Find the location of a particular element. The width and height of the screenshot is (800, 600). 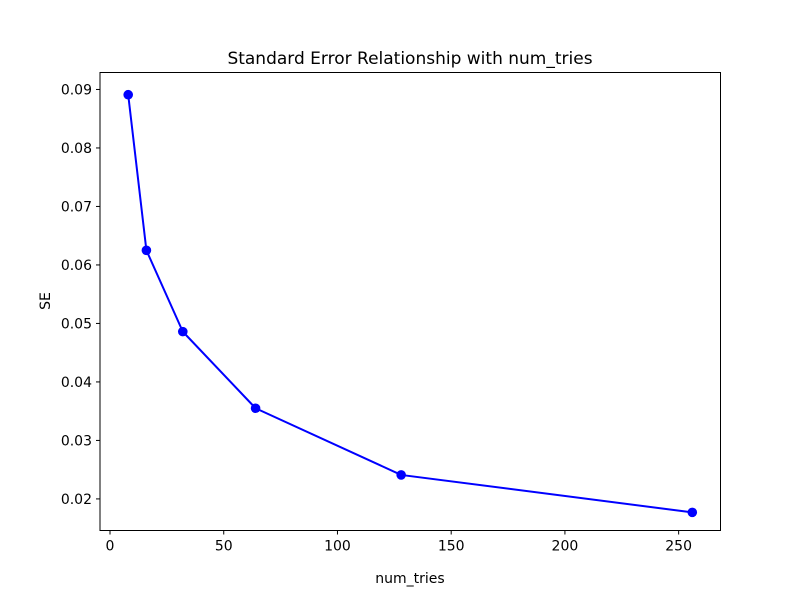

y-tick-label: 0.05 is located at coordinates (76, 324).